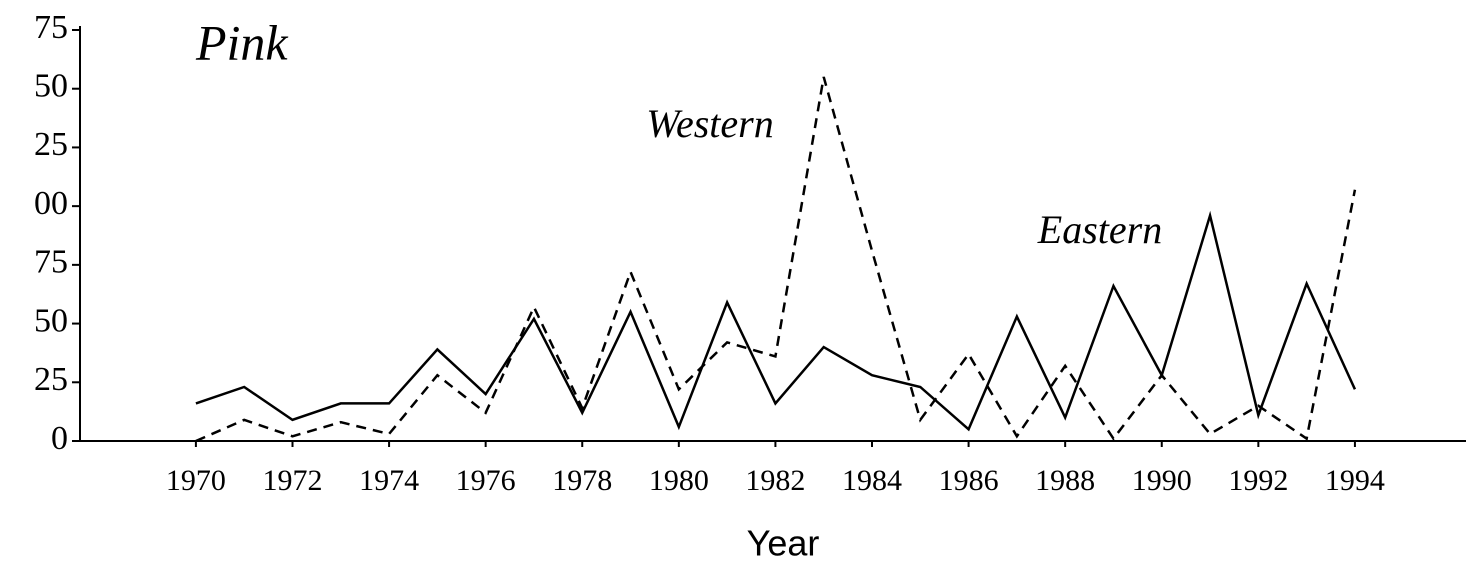 Image resolution: width=1466 pixels, height=567 pixels. I want to click on x-tick-label: 1994, so click(1355, 480).